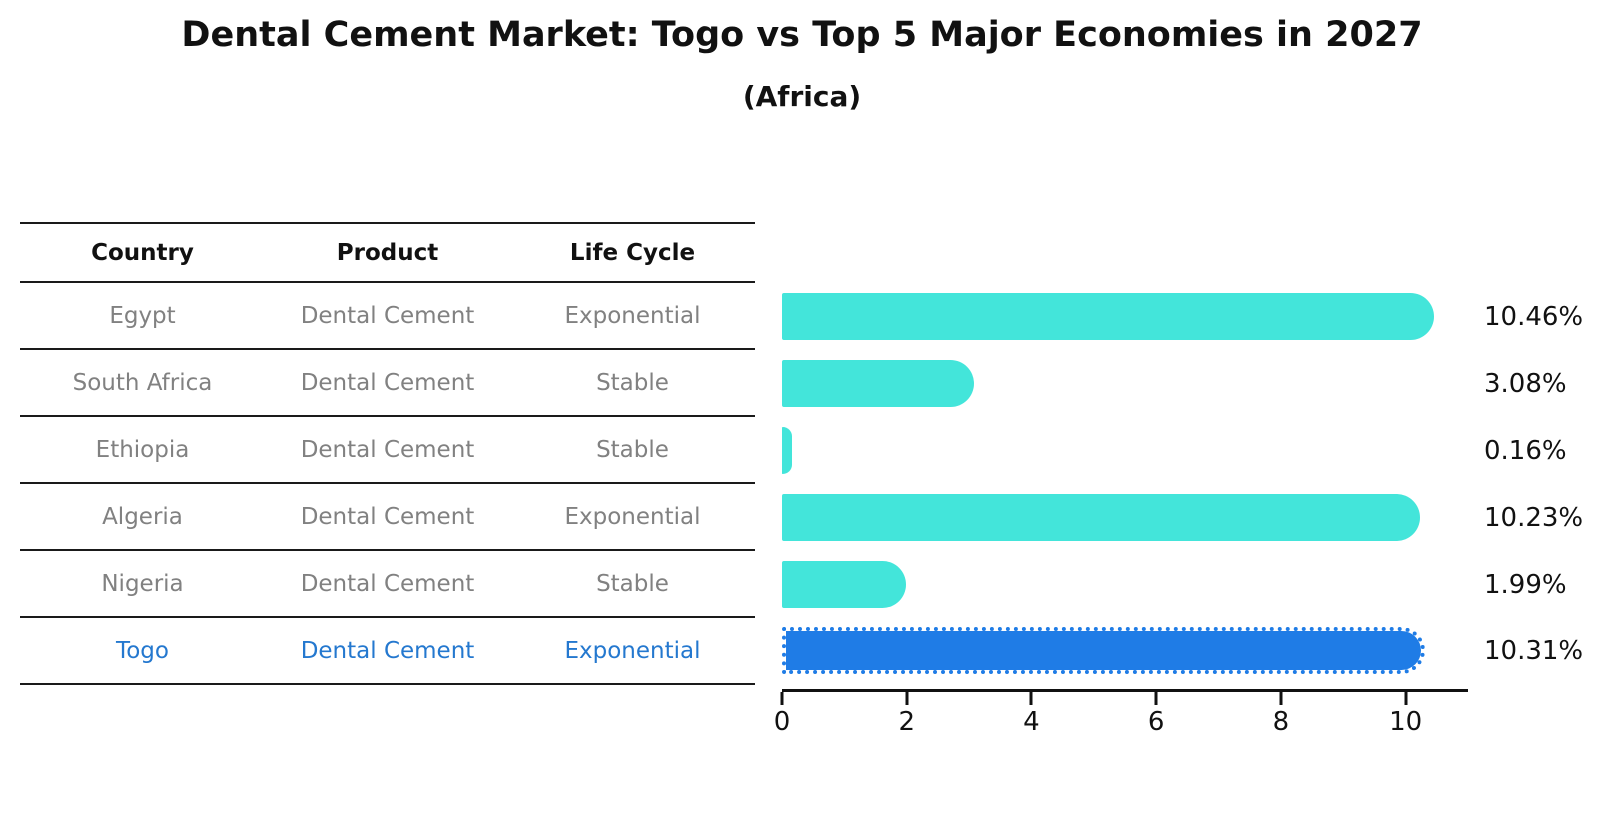 The height and width of the screenshot is (823, 1604). I want to click on country-cell: Algeria, so click(142, 516).